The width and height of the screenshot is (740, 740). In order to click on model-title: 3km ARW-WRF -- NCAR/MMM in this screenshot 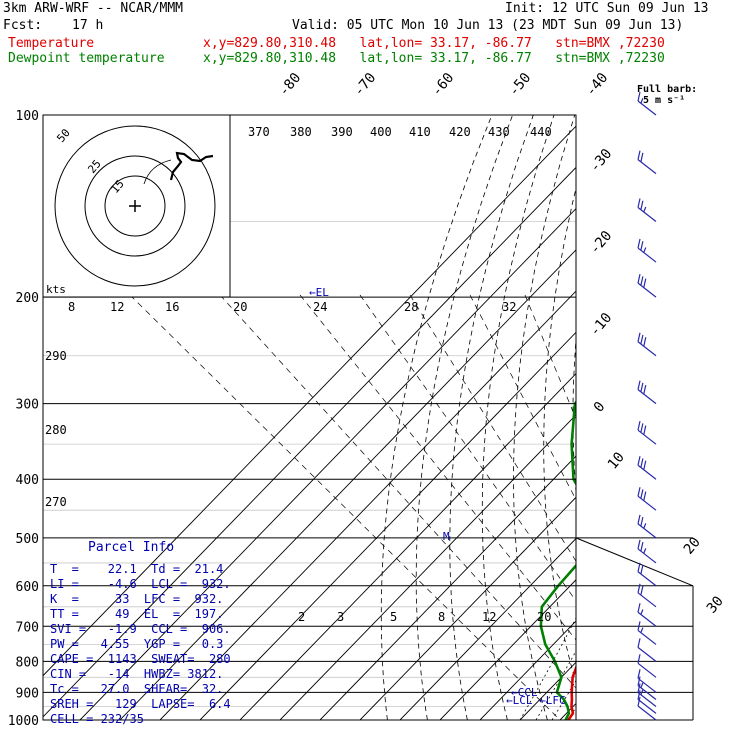, I will do `click(93, 8)`.